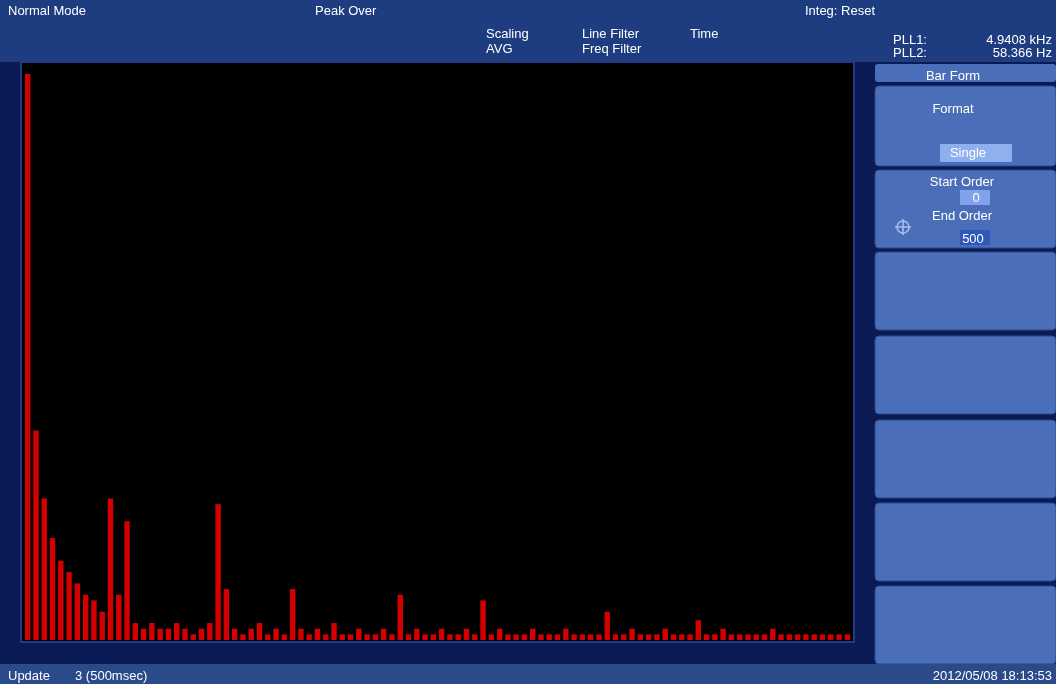 The width and height of the screenshot is (1056, 684). Describe the element at coordinates (992, 675) in the screenshot. I see `text: 2012/05/08 18:13:53` at that location.